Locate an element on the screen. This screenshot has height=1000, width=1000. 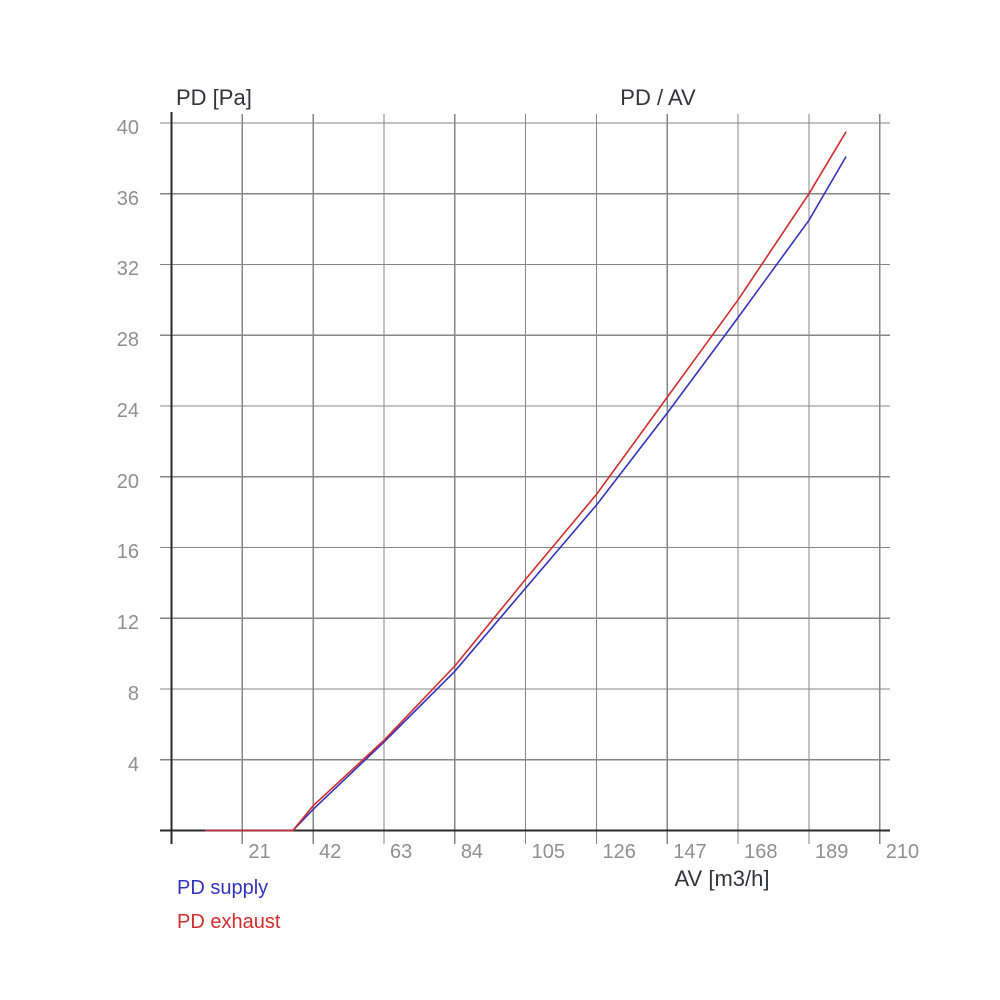
y-tick-label: 16 is located at coordinates (127, 552).